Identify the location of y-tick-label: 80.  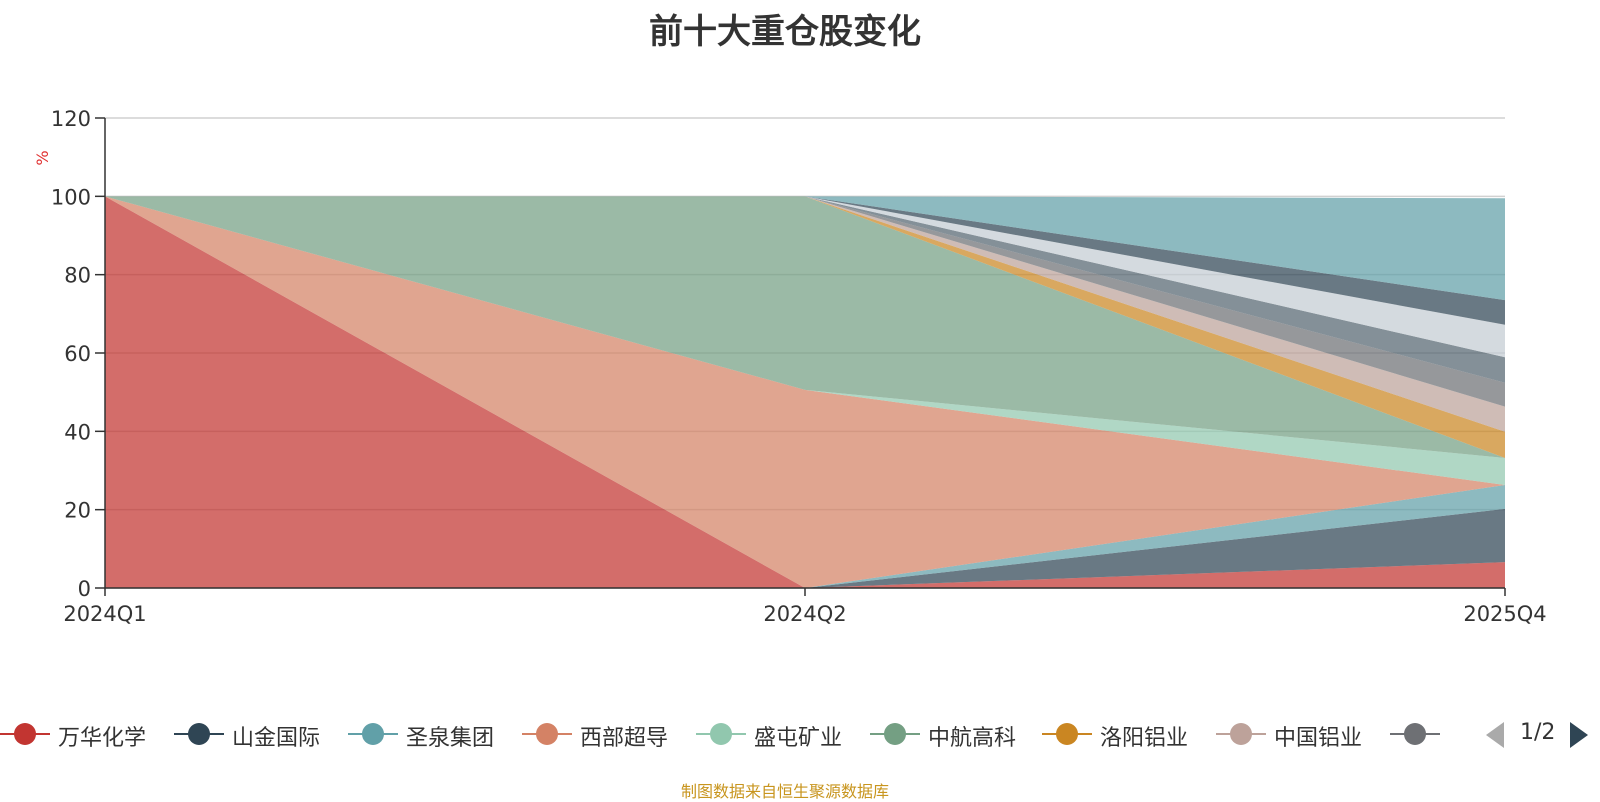
(77, 276).